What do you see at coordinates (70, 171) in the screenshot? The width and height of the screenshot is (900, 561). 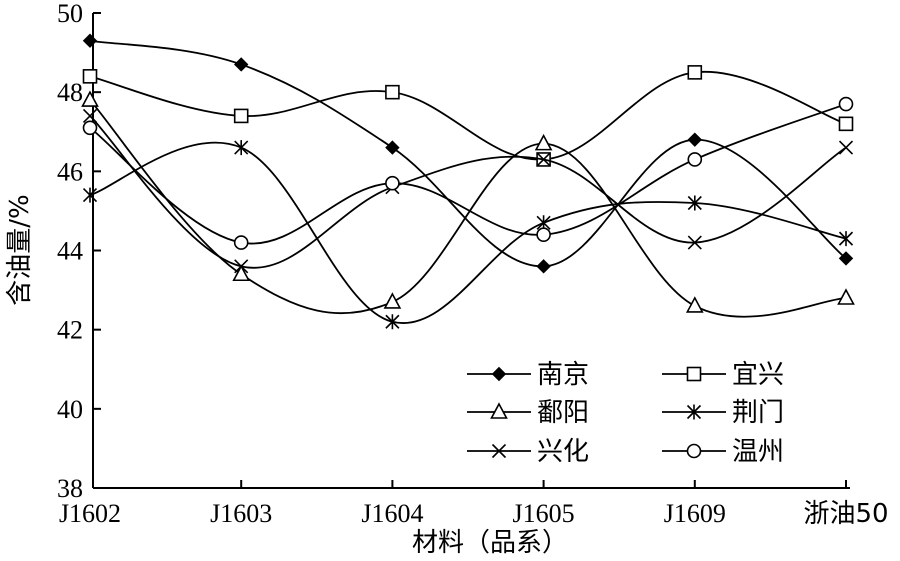 I see `y-tick-label: 46` at bounding box center [70, 171].